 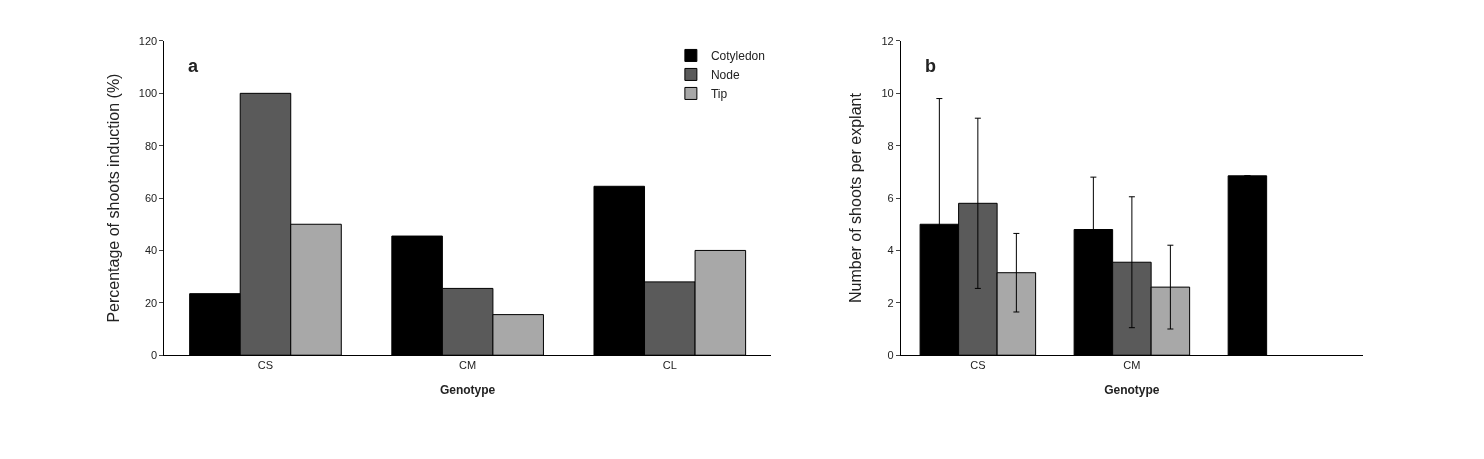 What do you see at coordinates (725, 75) in the screenshot?
I see `legend-label: Node` at bounding box center [725, 75].